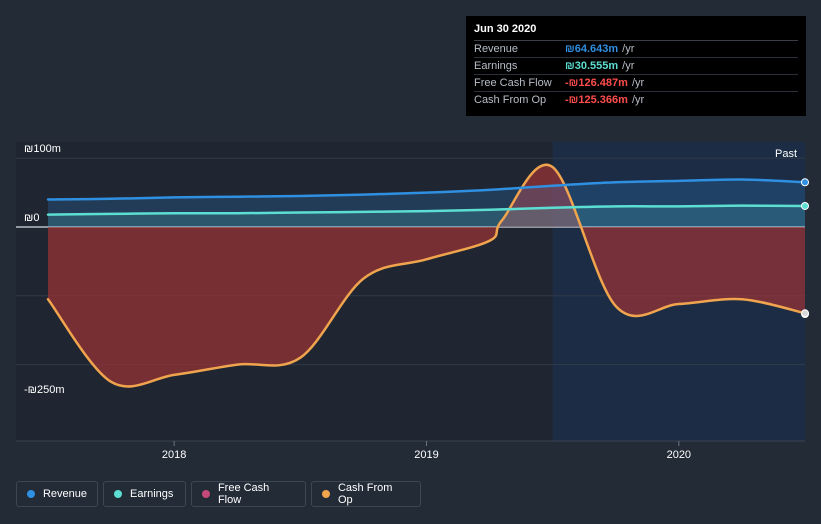 The height and width of the screenshot is (524, 821). Describe the element at coordinates (152, 494) in the screenshot. I see `legend-label: Earnings` at that location.